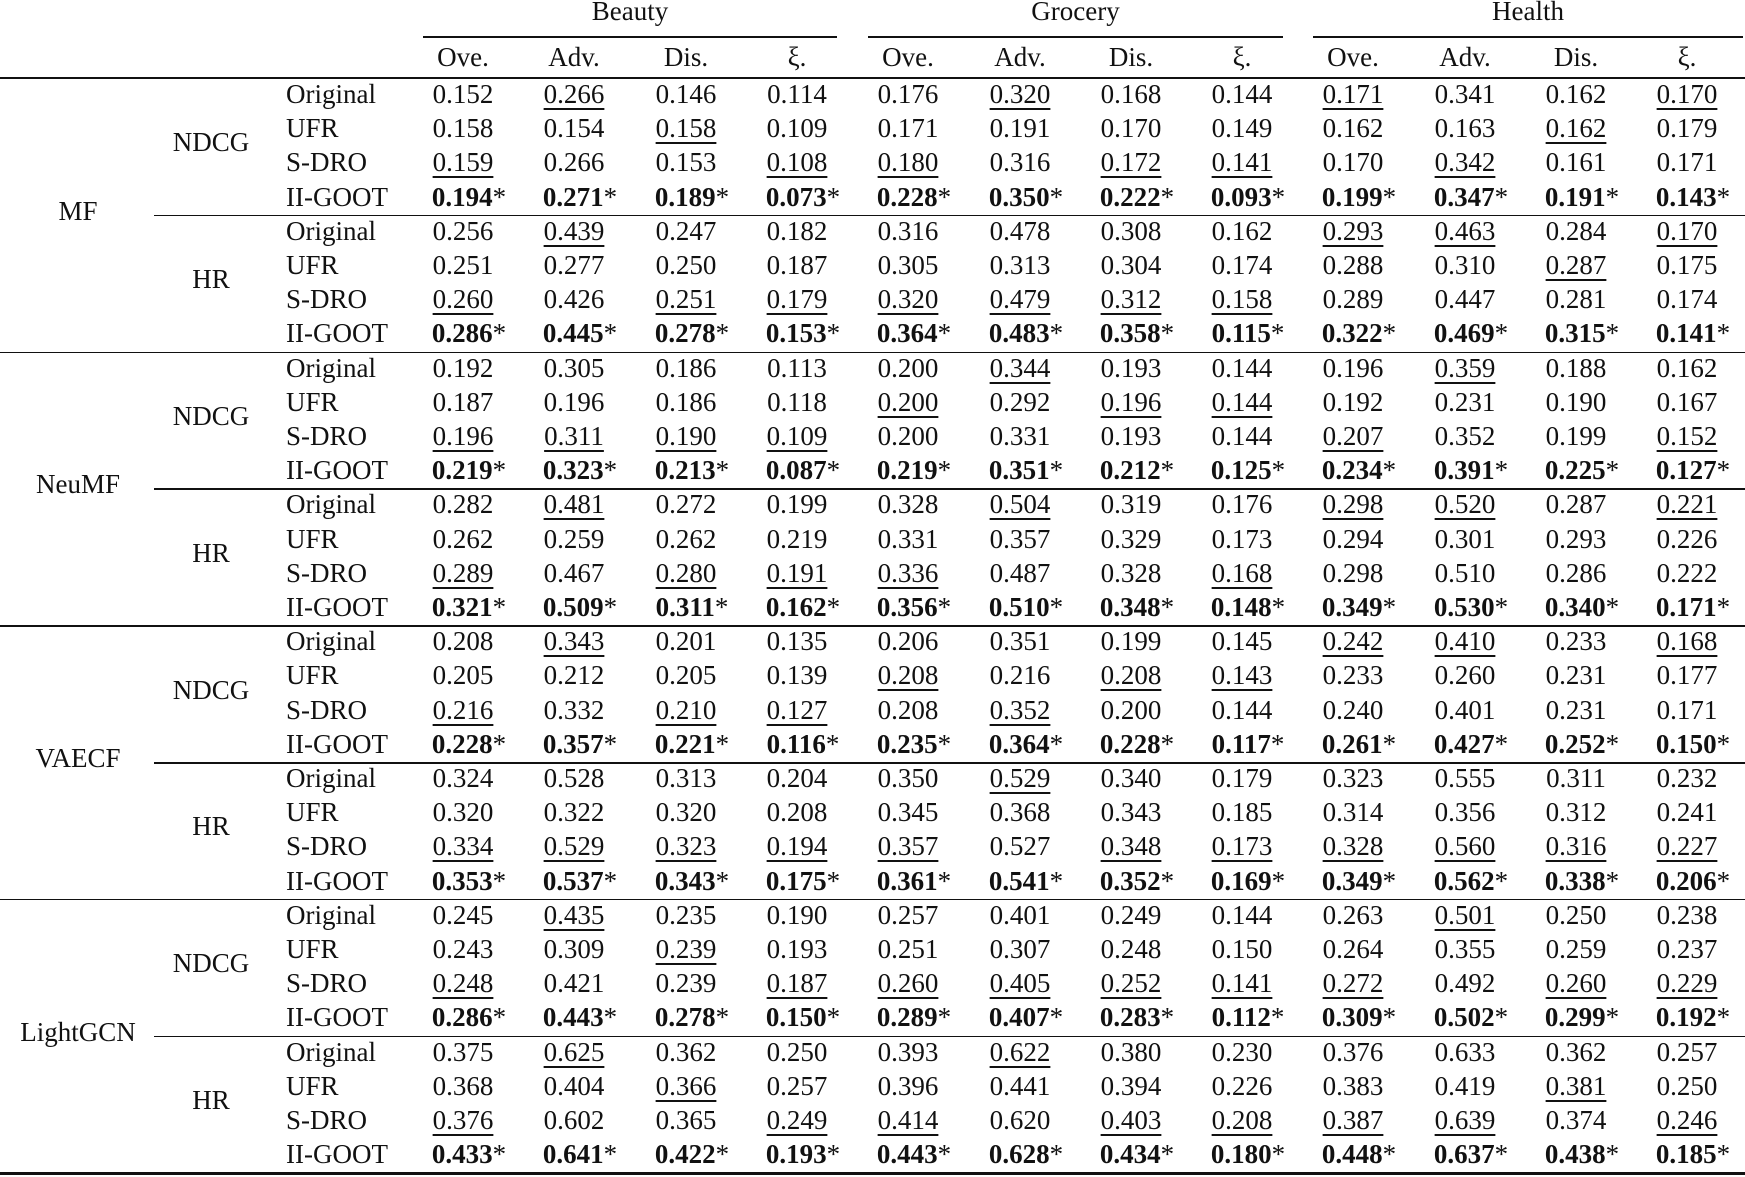  What do you see at coordinates (797, 983) in the screenshot?
I see `cell-value: 0.187` at bounding box center [797, 983].